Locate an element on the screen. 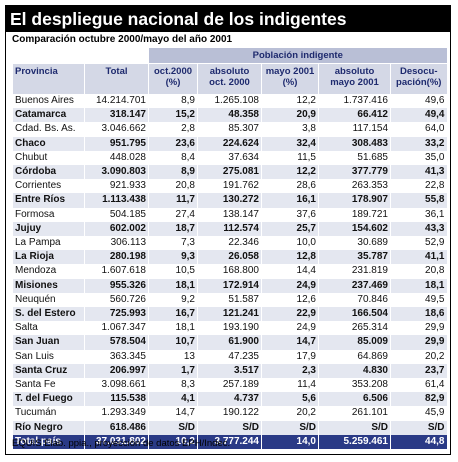 This screenshot has width=458, height=462. table-row: La Rioja 280.198 9,3 26.058 12,8 35.787 41,1 is located at coordinates (229, 257).